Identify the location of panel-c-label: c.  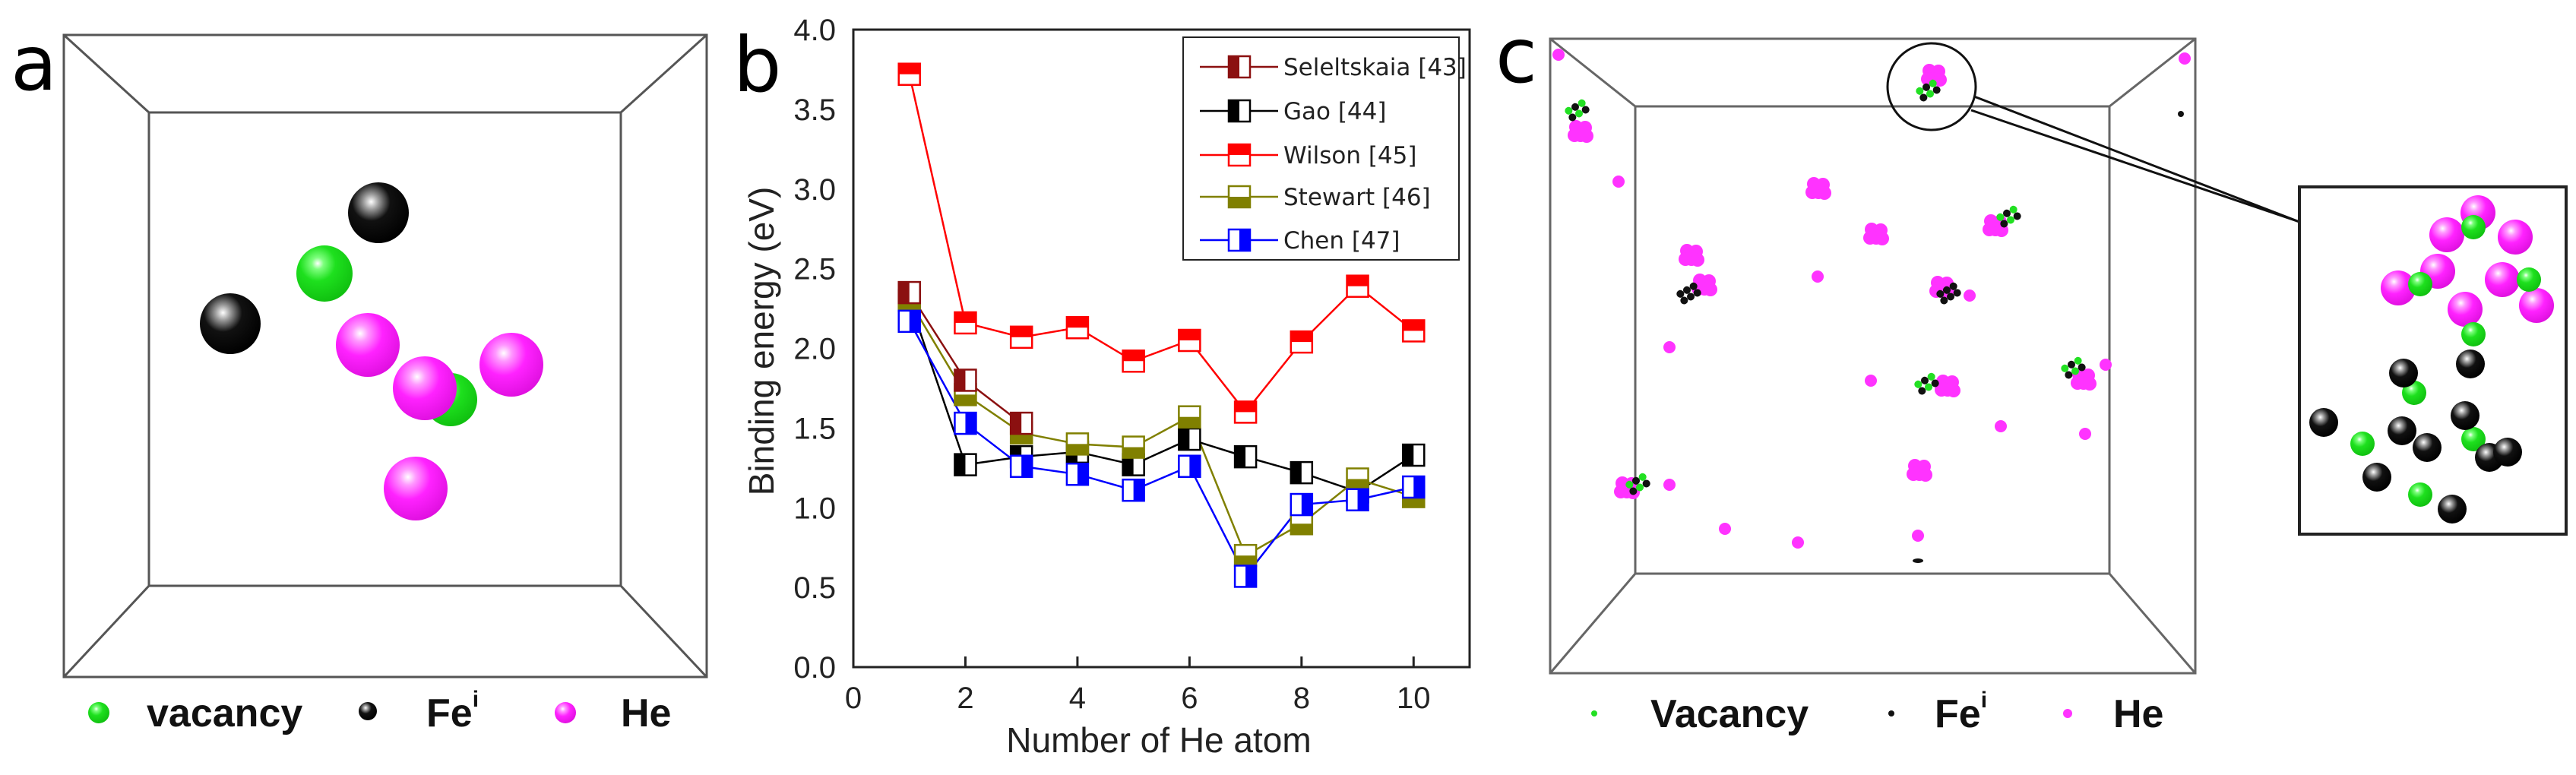
(1516, 55).